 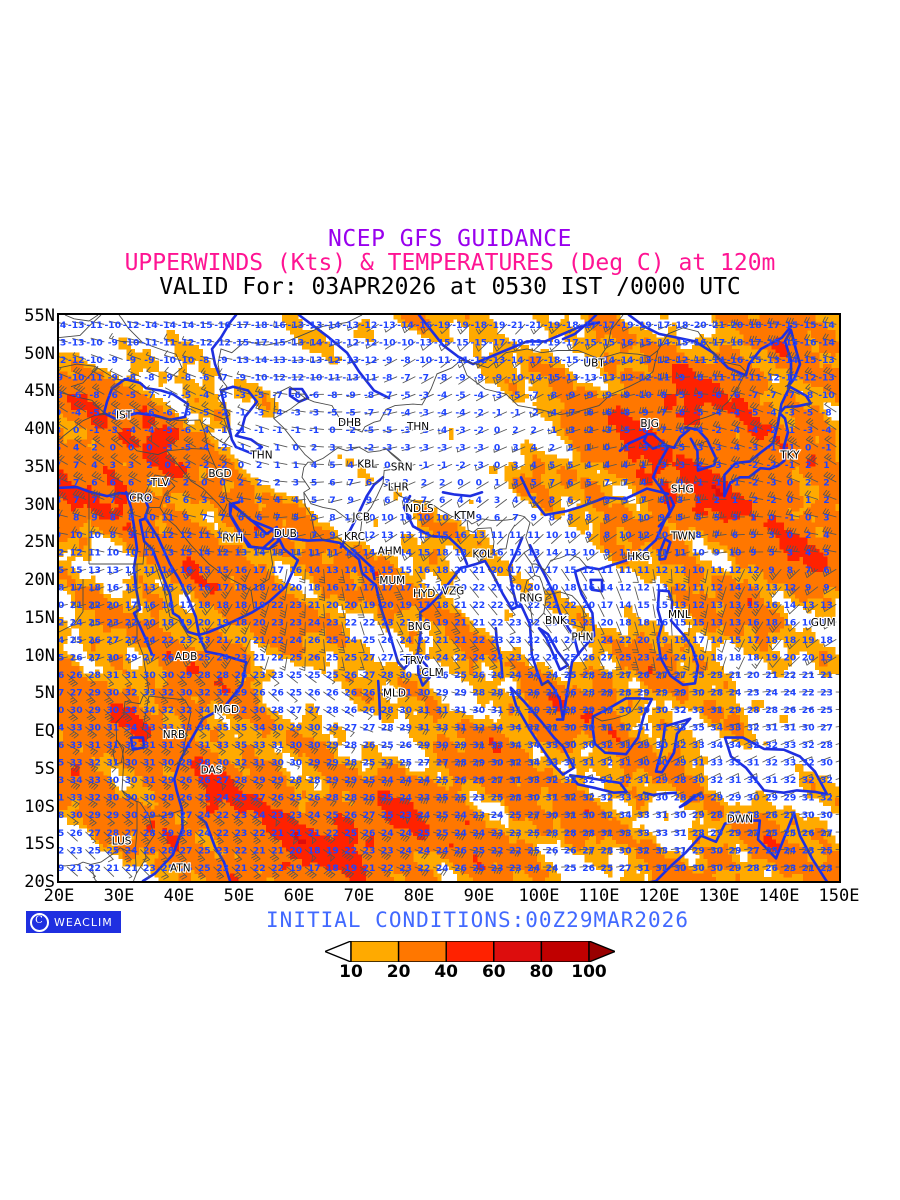 I want to click on svg-text: SHG, so click(x=682, y=490).